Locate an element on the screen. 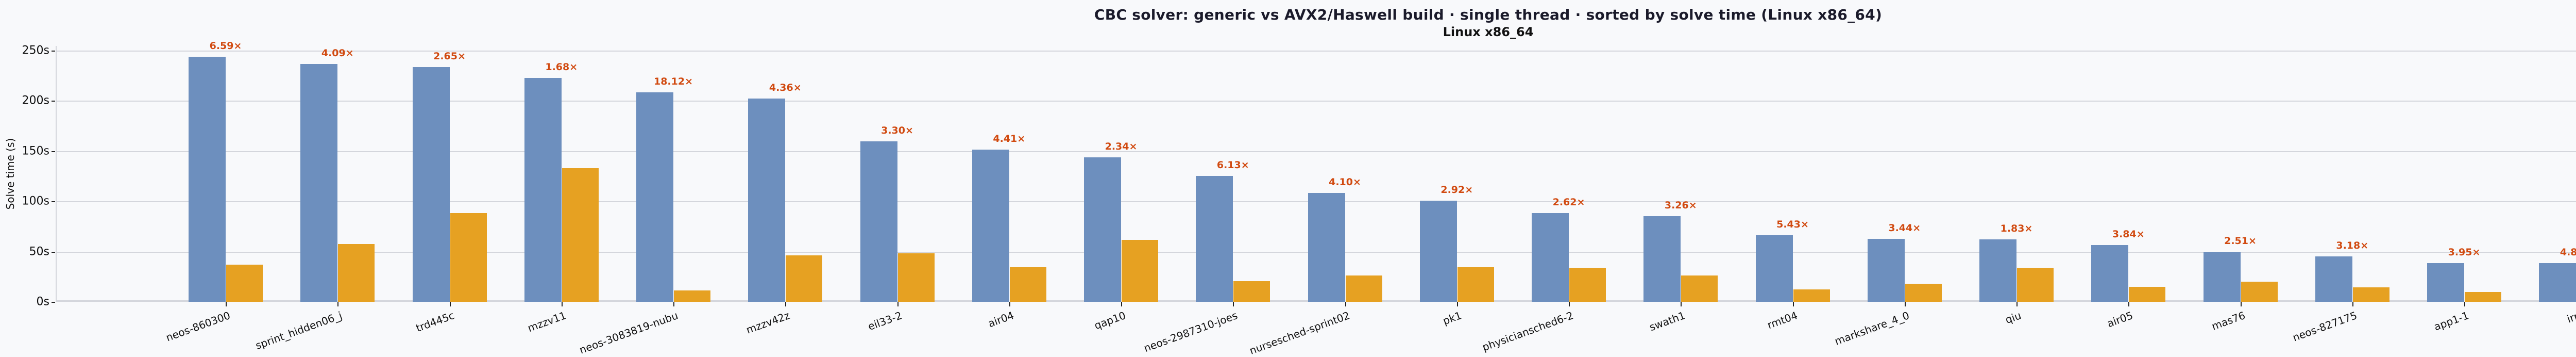 This screenshot has height=357, width=2576. y-tick-label: 0s is located at coordinates (43, 302).